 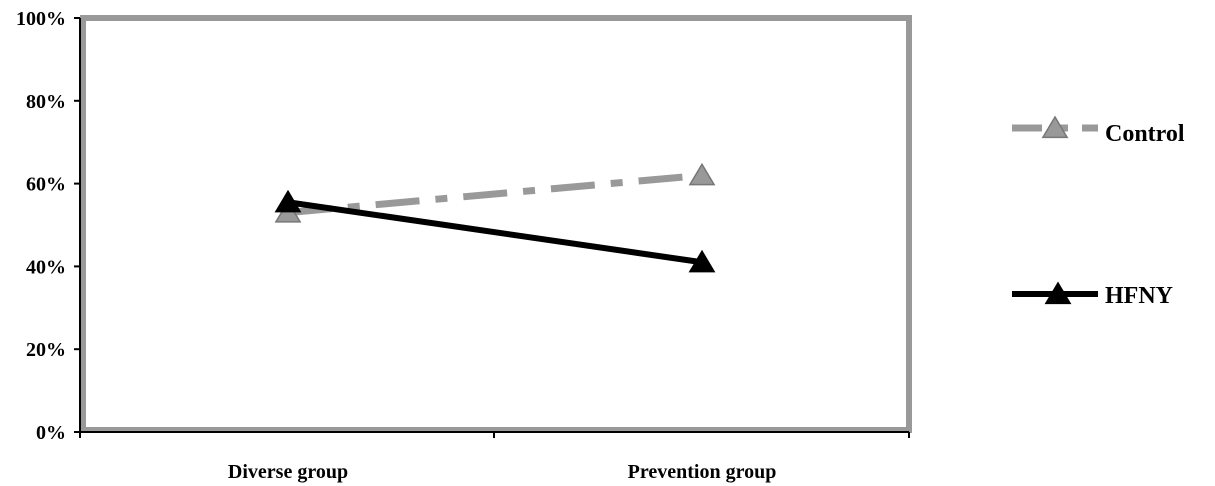 What do you see at coordinates (41, 19) in the screenshot?
I see `y-tick-label: 100%` at bounding box center [41, 19].